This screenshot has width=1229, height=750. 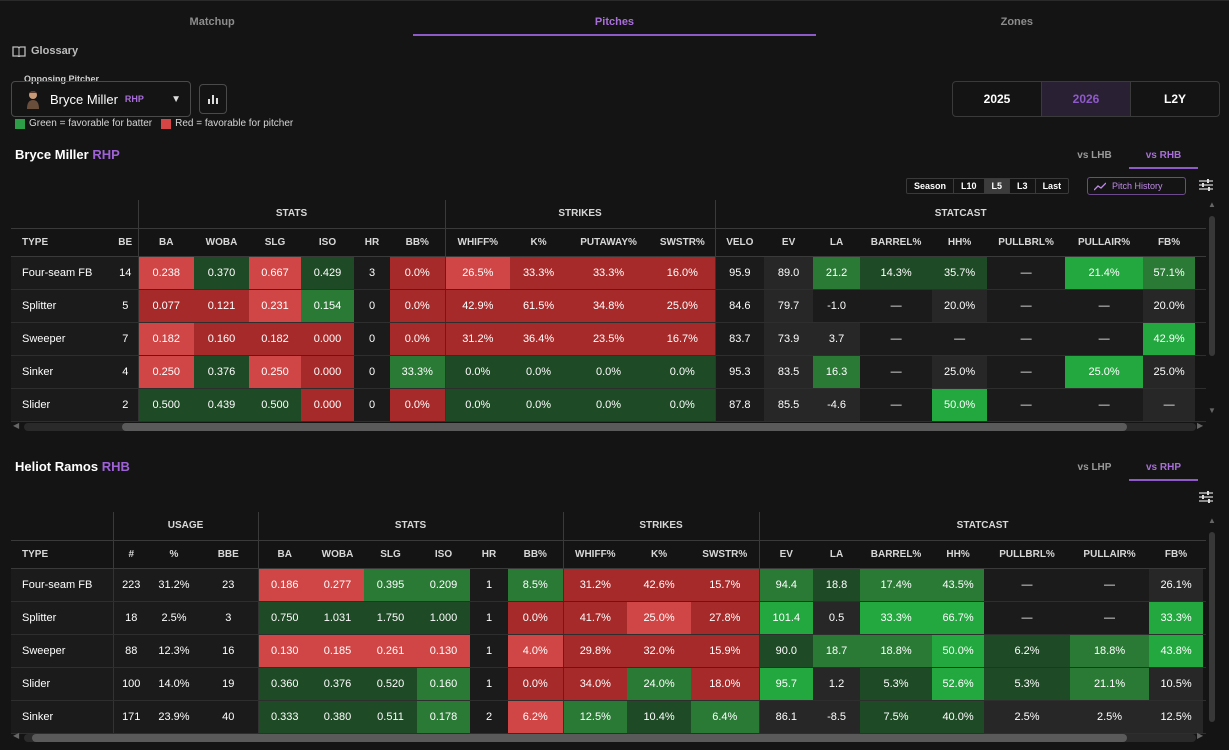 What do you see at coordinates (1017, 22) in the screenshot?
I see `tab-zones: Zones` at bounding box center [1017, 22].